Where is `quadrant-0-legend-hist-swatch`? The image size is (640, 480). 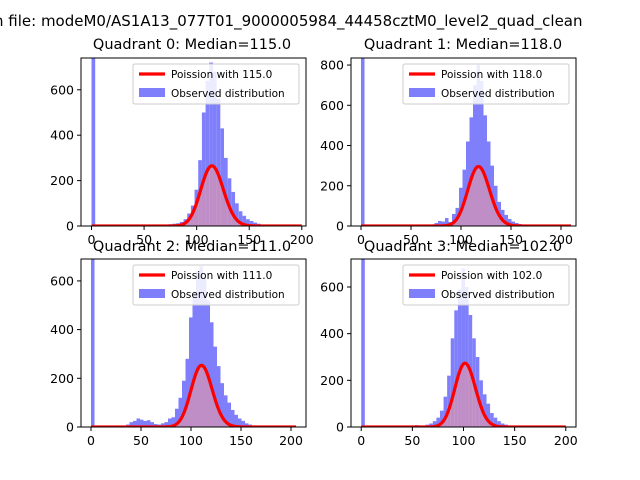 quadrant-0-legend-hist-swatch is located at coordinates (152, 92).